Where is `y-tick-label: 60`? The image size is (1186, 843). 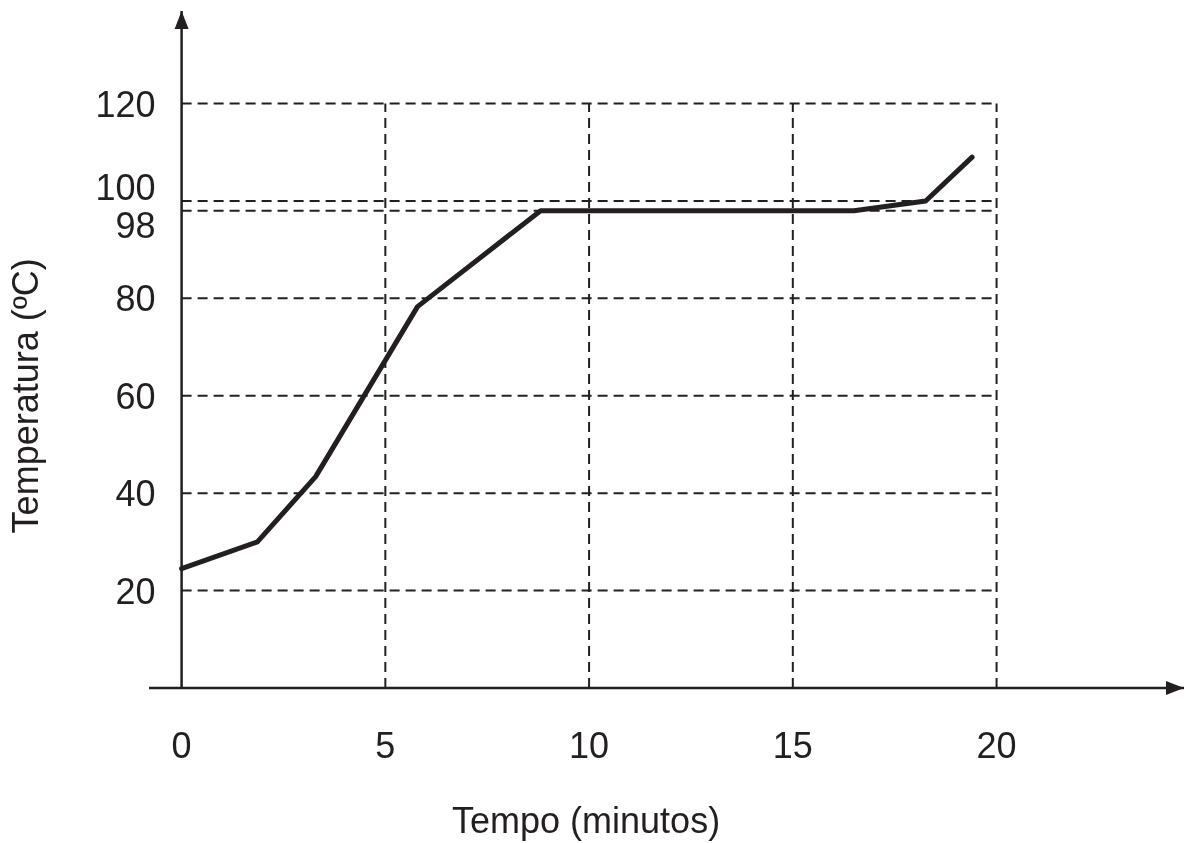 y-tick-label: 60 is located at coordinates (135, 396).